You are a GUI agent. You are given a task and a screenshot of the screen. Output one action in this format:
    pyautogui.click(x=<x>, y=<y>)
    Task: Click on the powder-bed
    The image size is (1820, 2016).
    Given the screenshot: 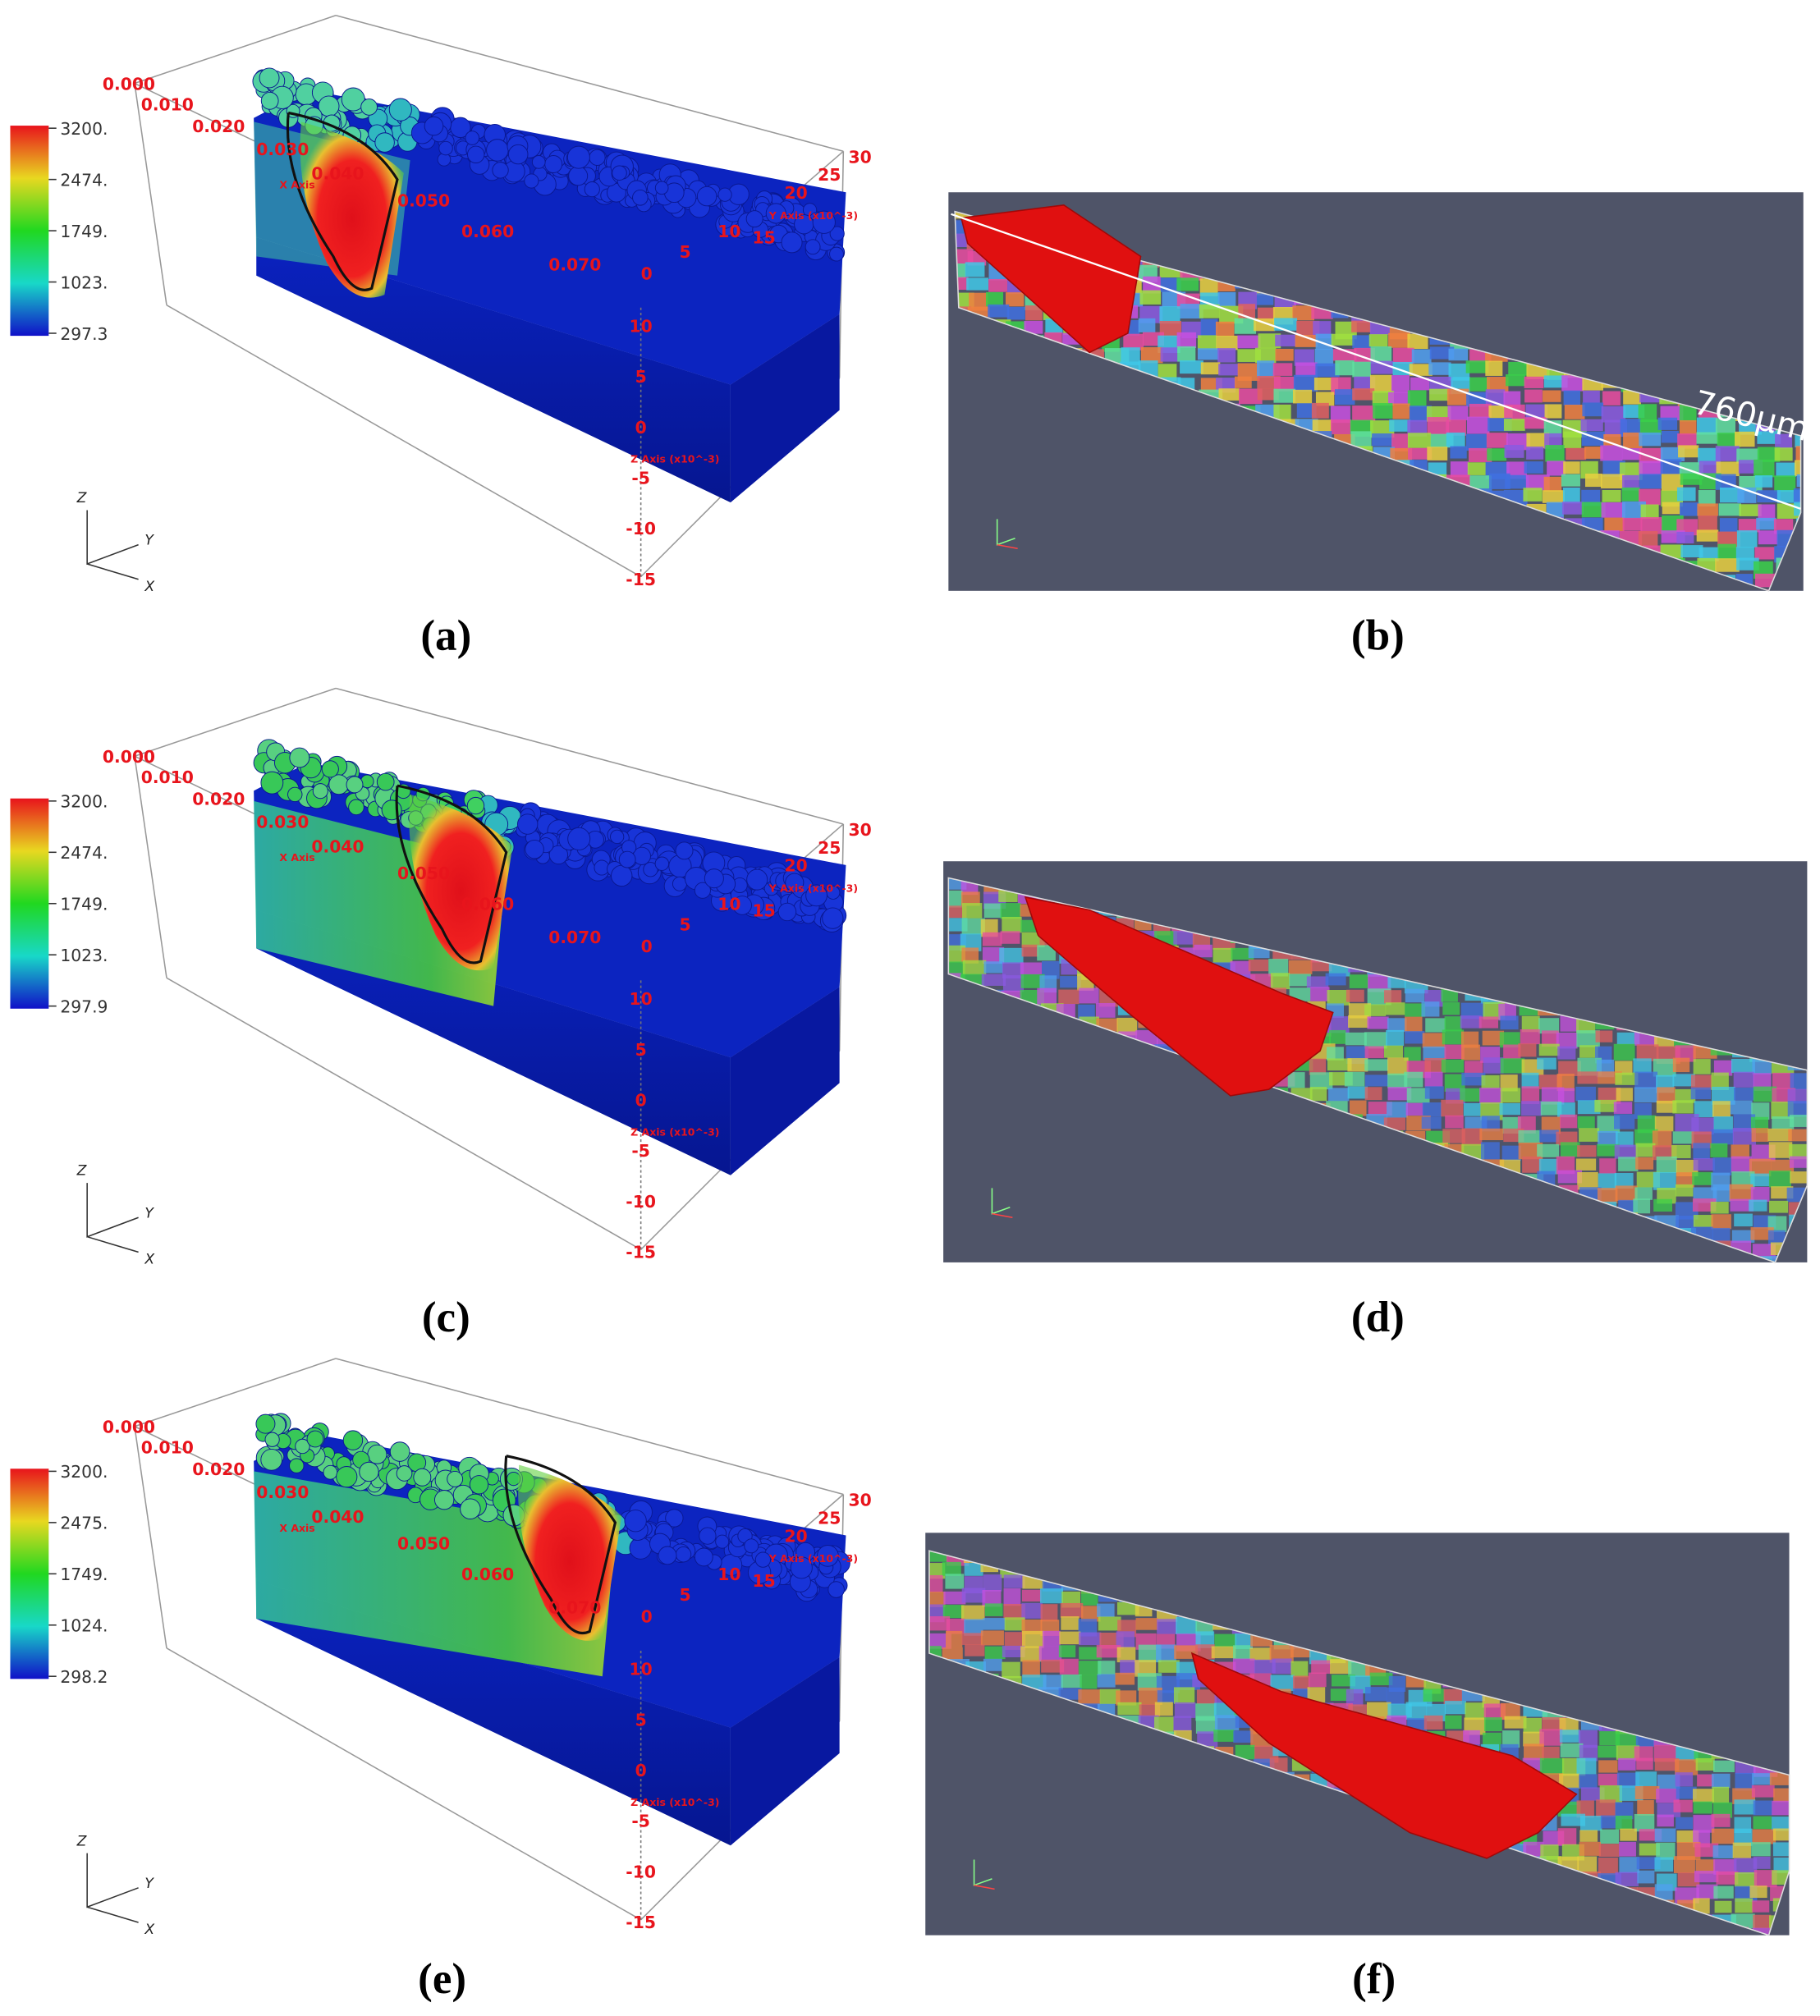 What is the action you would take?
    pyautogui.click(x=550, y=910)
    